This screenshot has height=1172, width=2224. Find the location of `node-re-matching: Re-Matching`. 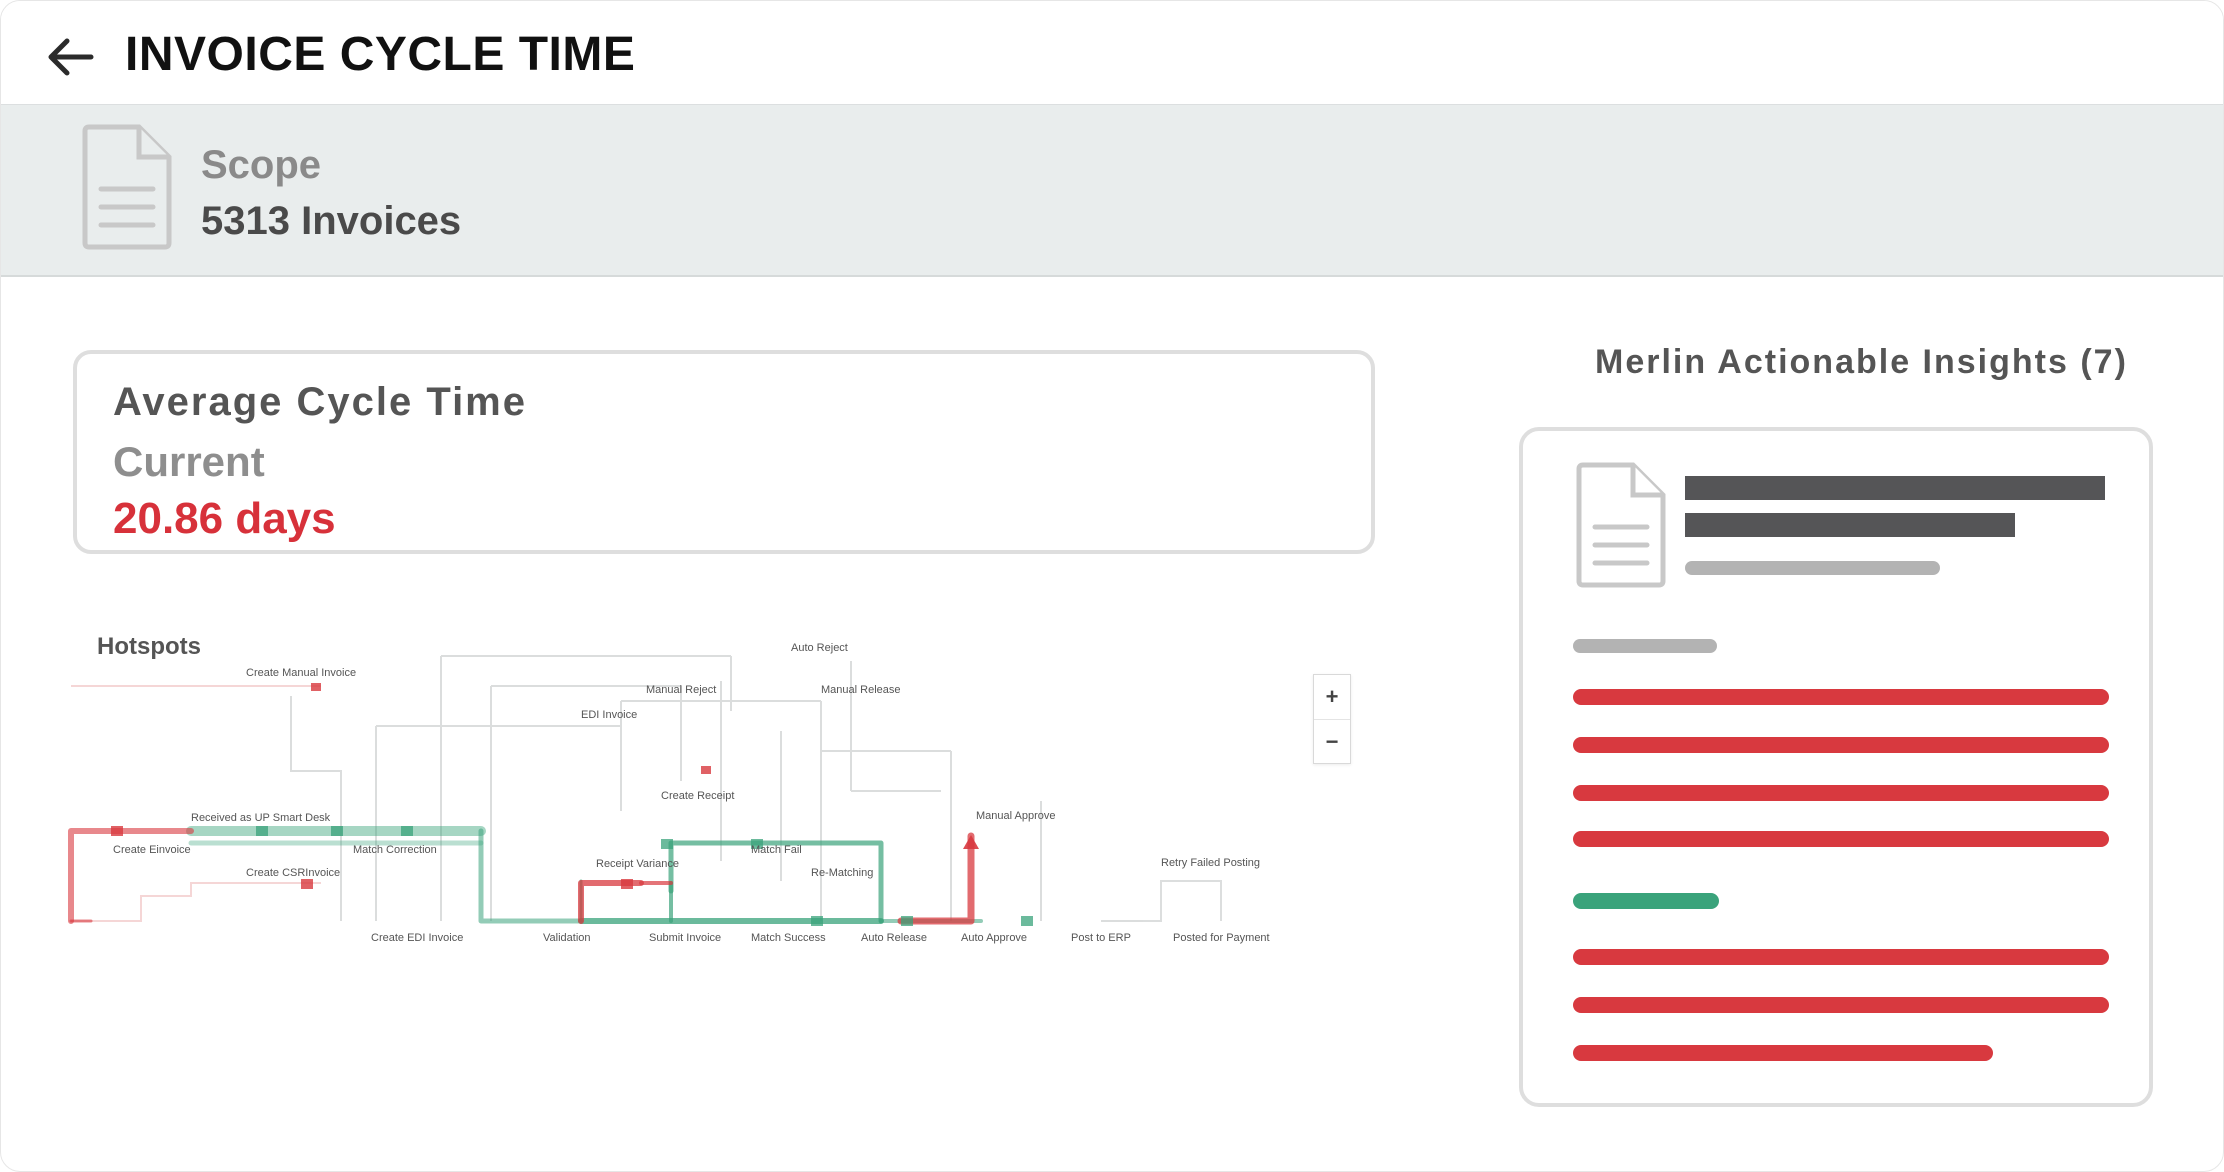

node-re-matching: Re-Matching is located at coordinates (842, 873).